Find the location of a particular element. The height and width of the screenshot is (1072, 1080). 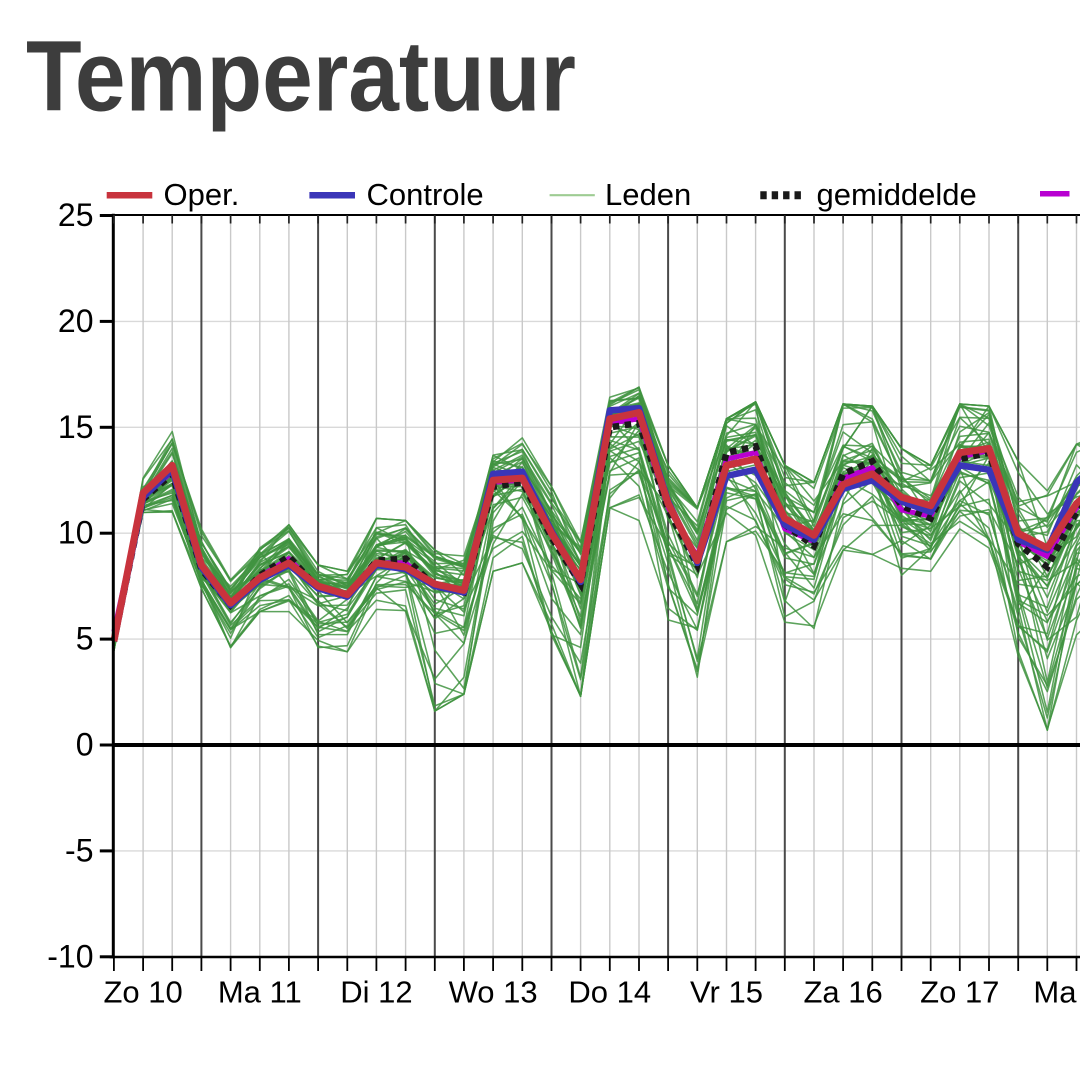

svg-text: Di 12 is located at coordinates (376, 992).